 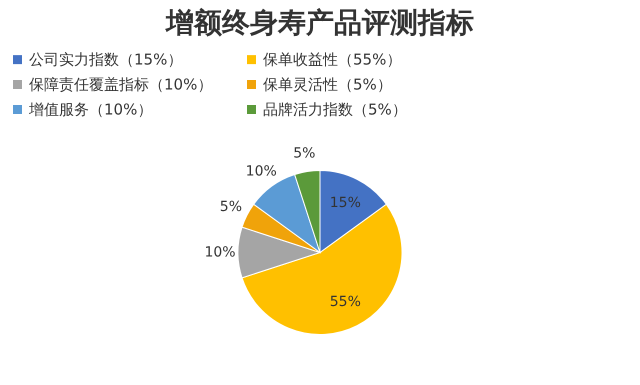 What do you see at coordinates (335, 109) in the screenshot?
I see `legend-label: 品牌活力指数（5%）` at bounding box center [335, 109].